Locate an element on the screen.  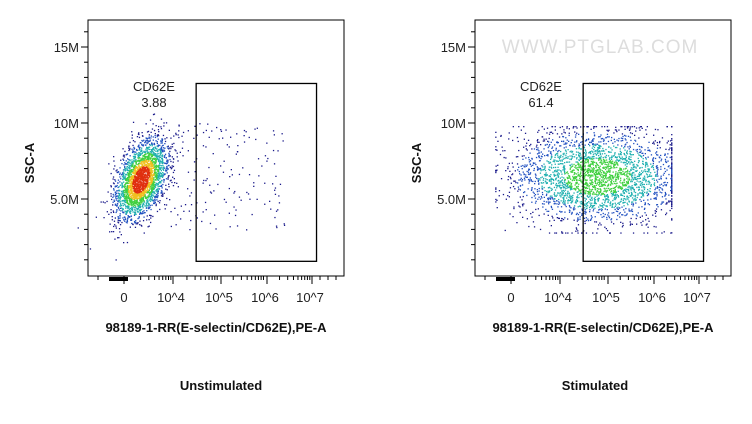
gate-rectangle is located at coordinates (256, 172).